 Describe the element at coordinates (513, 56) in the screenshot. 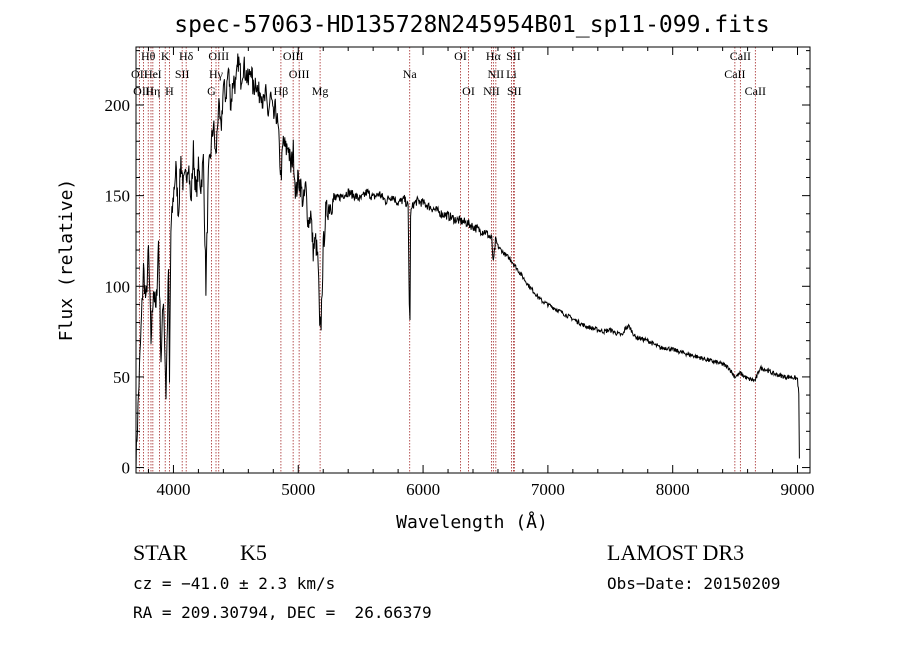

I see `line-label-21: SII` at that location.